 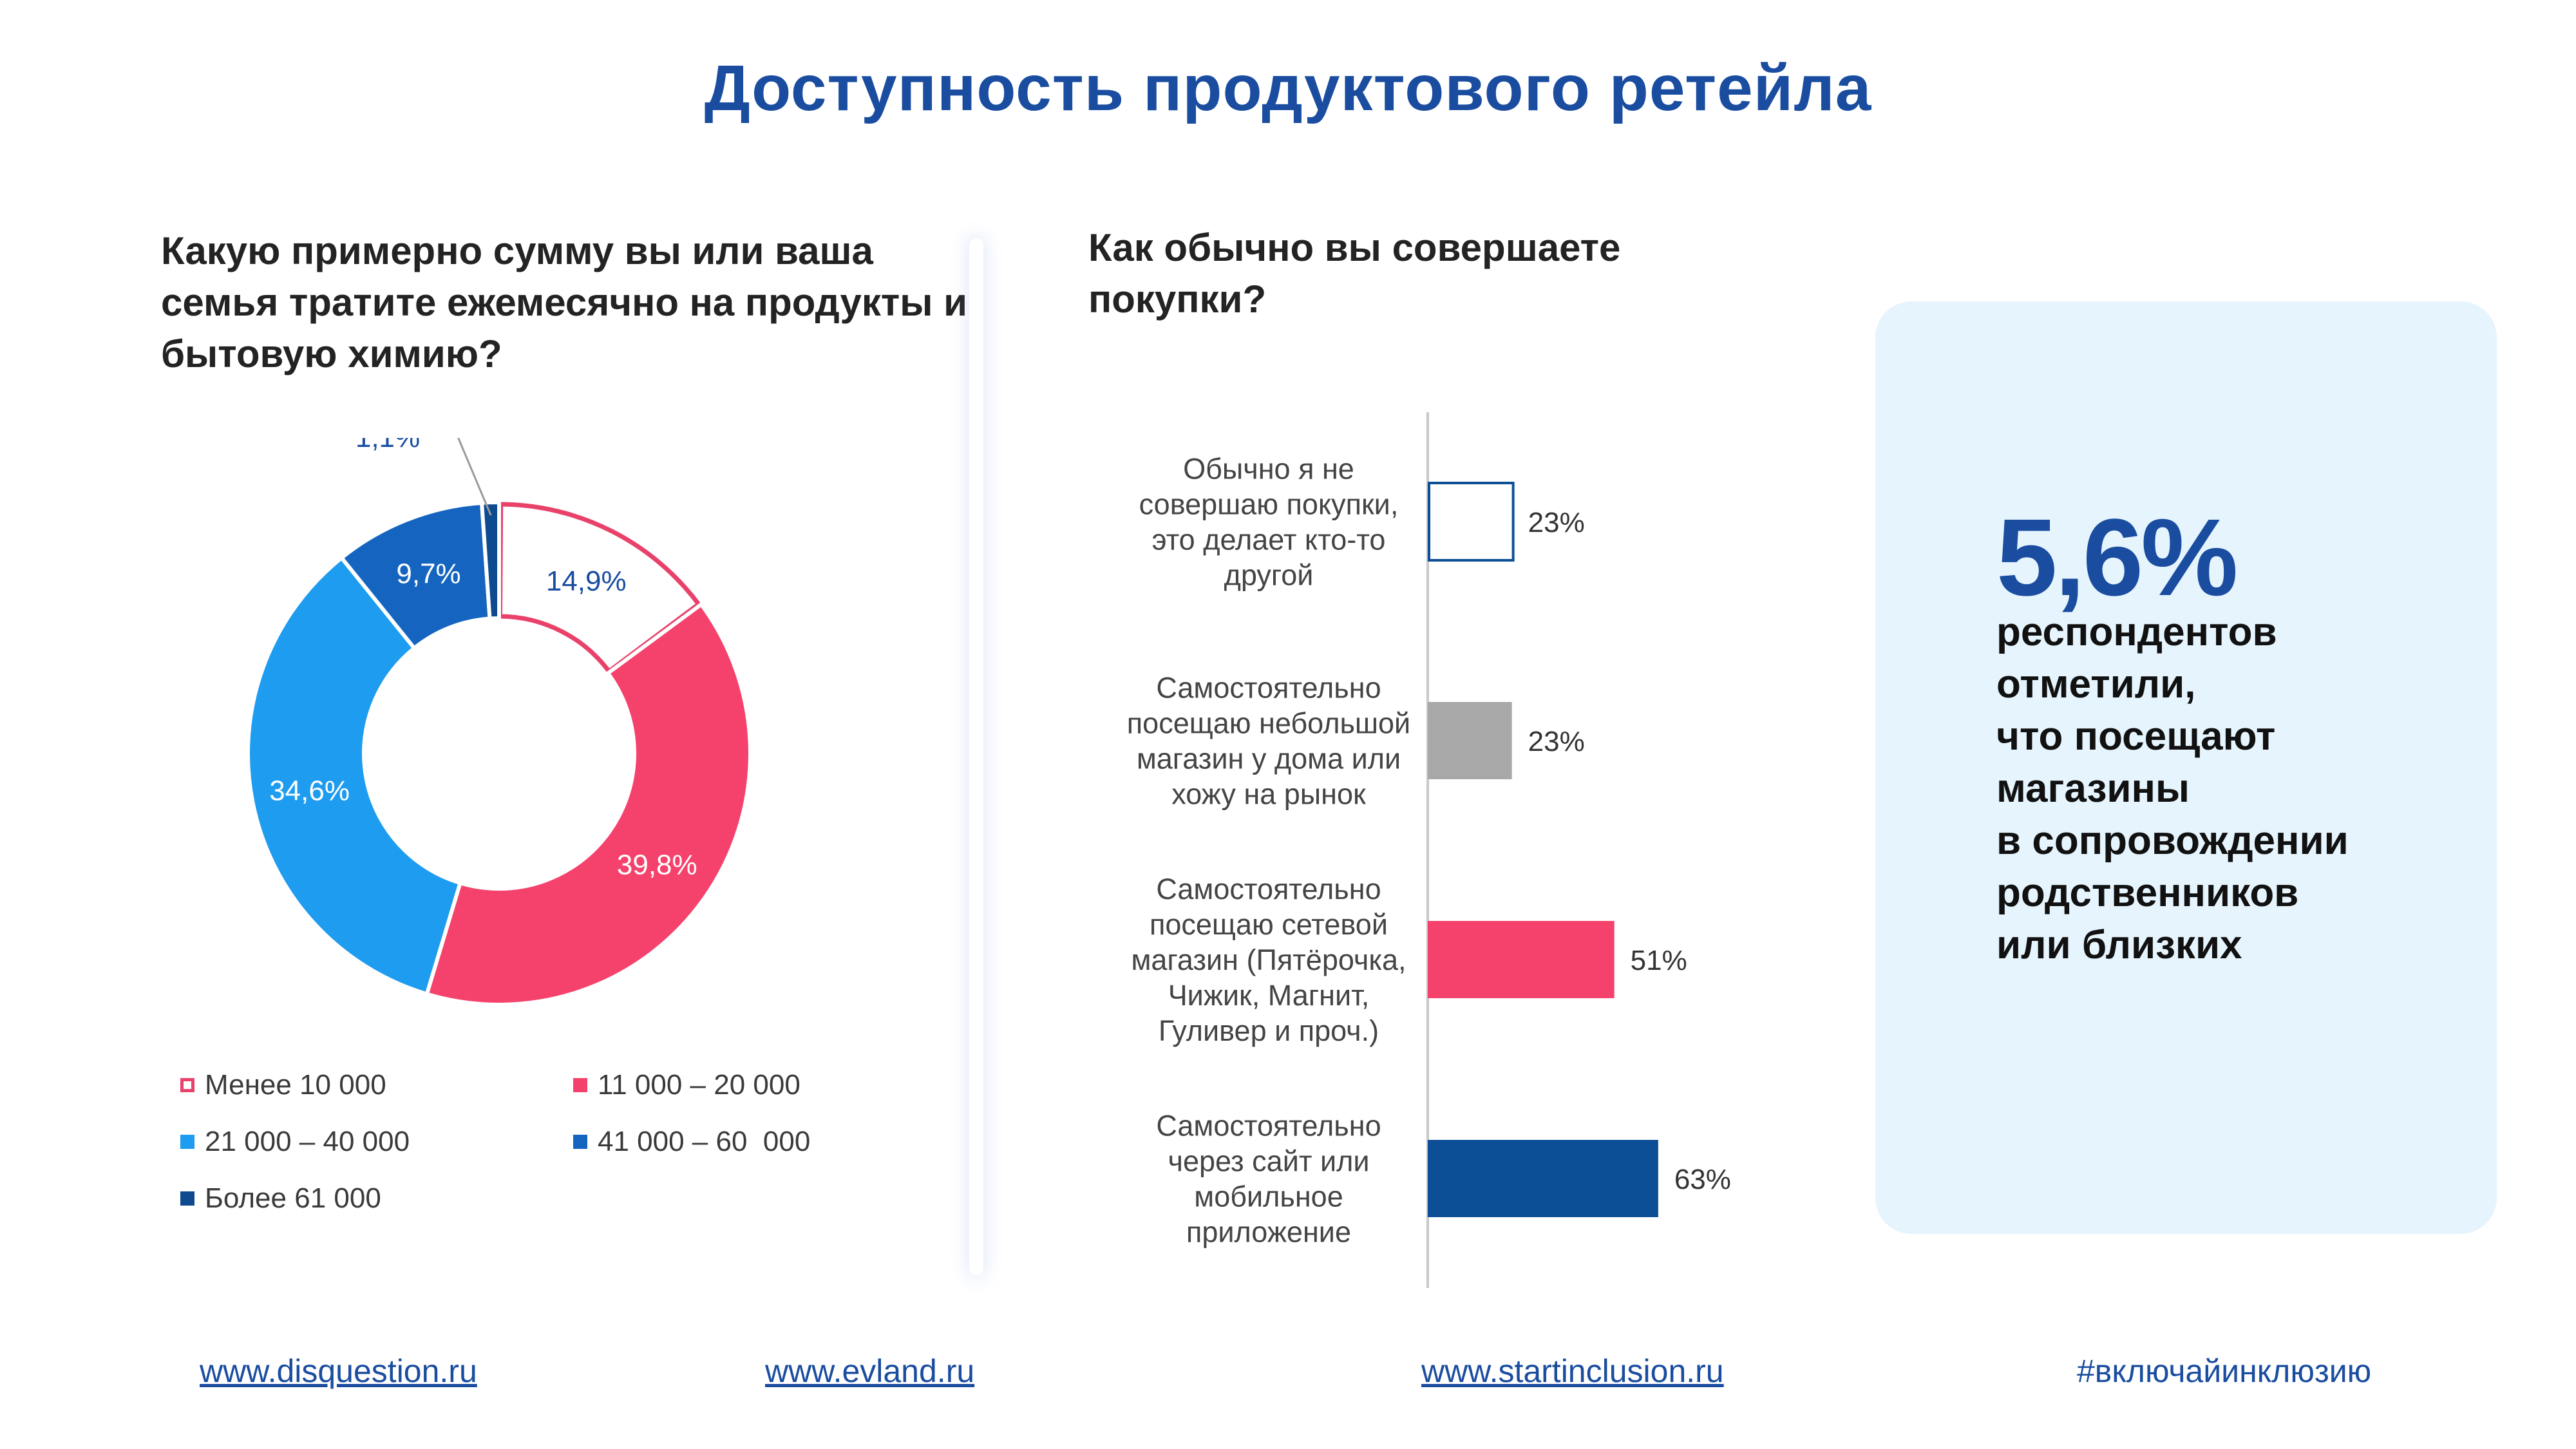 I want to click on callout-line: респондентов, so click(x=2136, y=632).